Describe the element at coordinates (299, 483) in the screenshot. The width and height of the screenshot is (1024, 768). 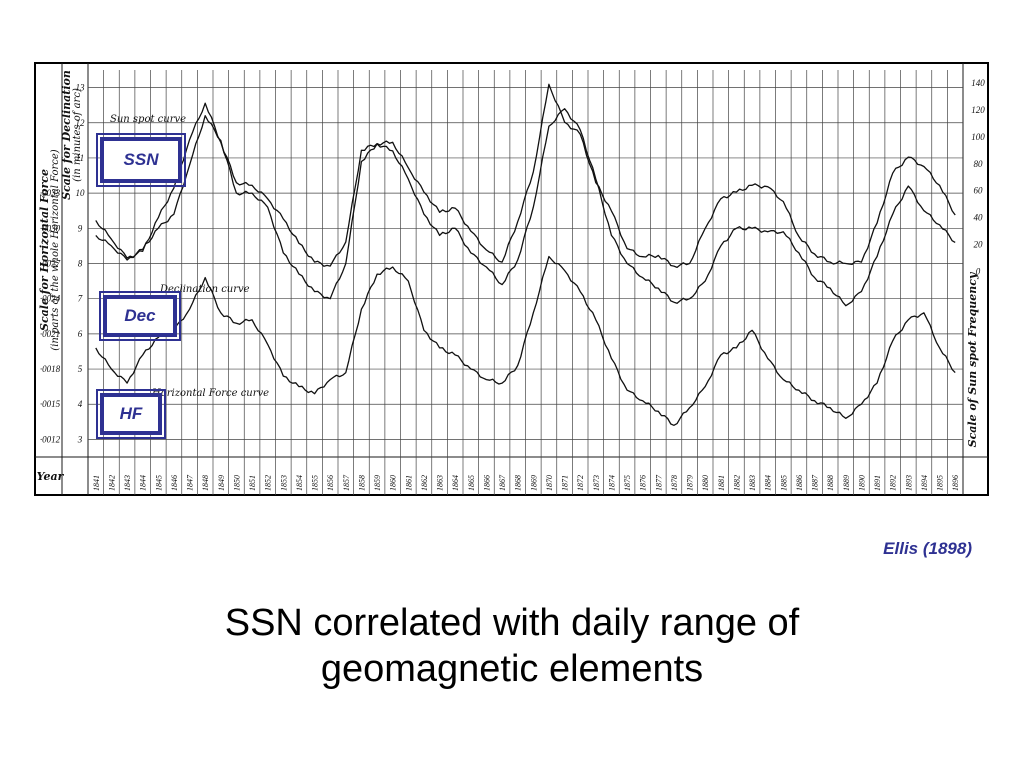
I see `year-tick: 1854` at that location.